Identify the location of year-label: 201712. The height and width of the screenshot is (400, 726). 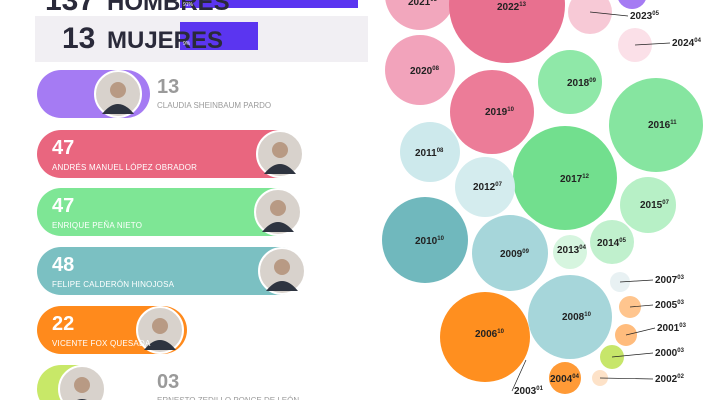
(575, 179).